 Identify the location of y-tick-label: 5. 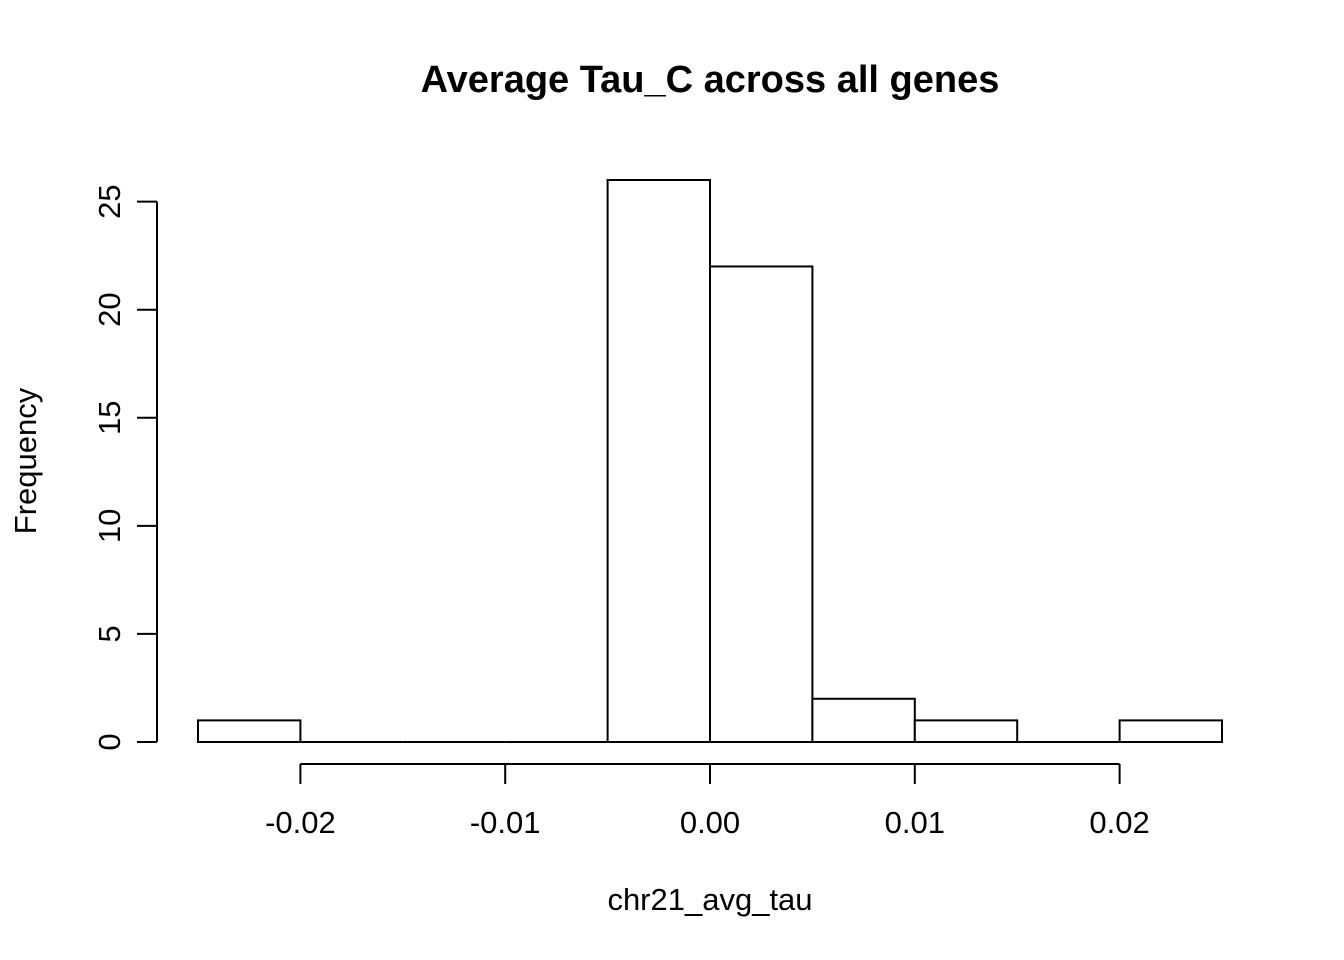
(109, 633).